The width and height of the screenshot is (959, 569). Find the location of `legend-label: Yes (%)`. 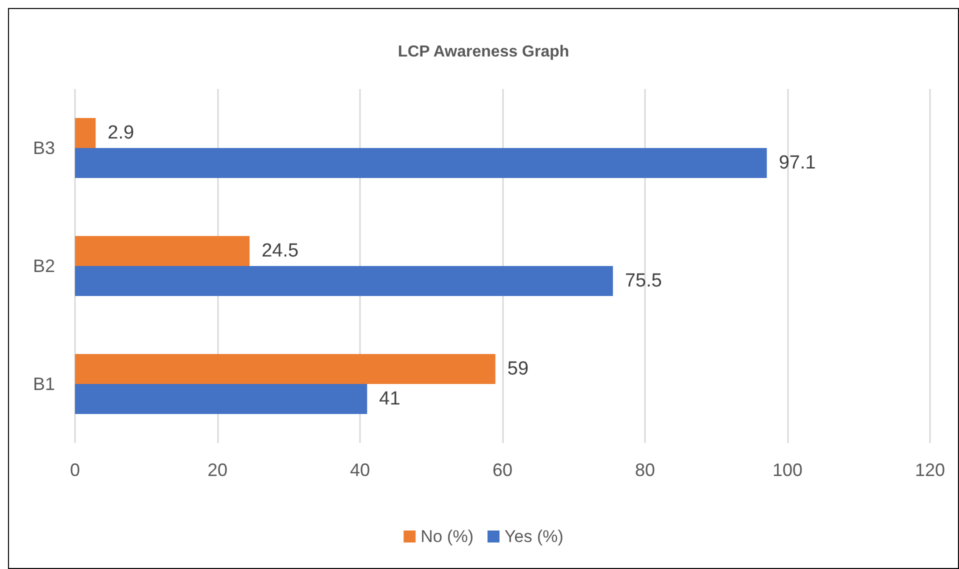

legend-label: Yes (%) is located at coordinates (534, 536).